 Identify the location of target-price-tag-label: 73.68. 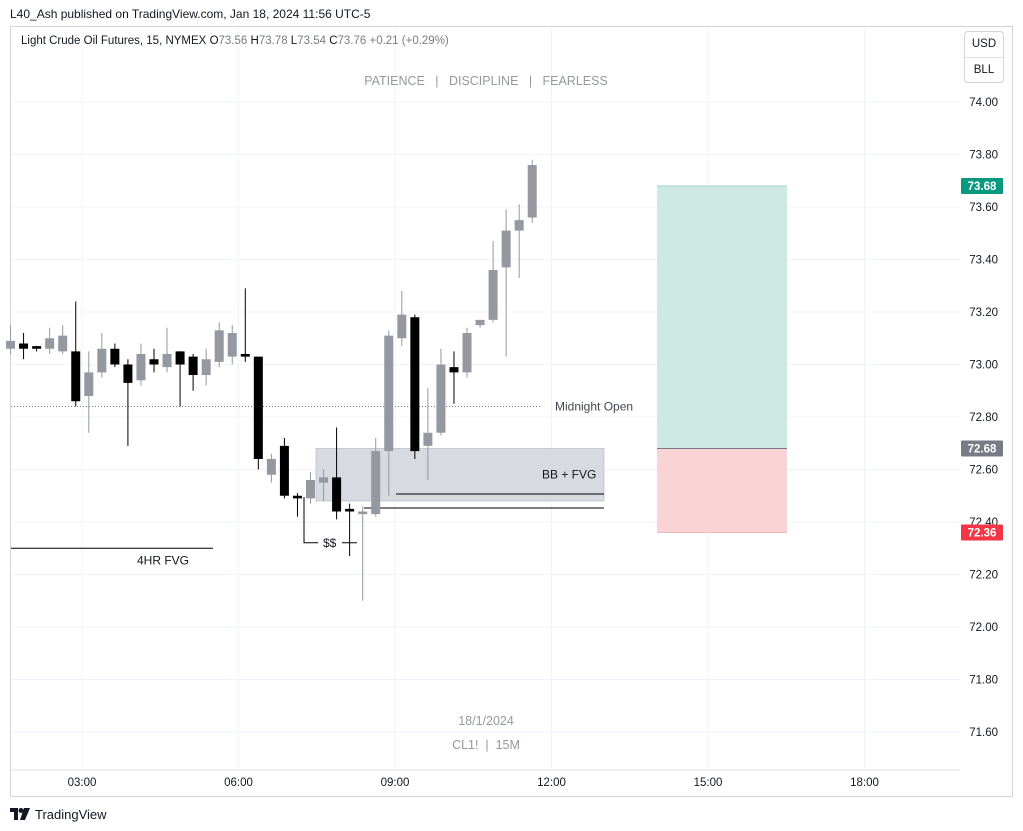
(982, 187).